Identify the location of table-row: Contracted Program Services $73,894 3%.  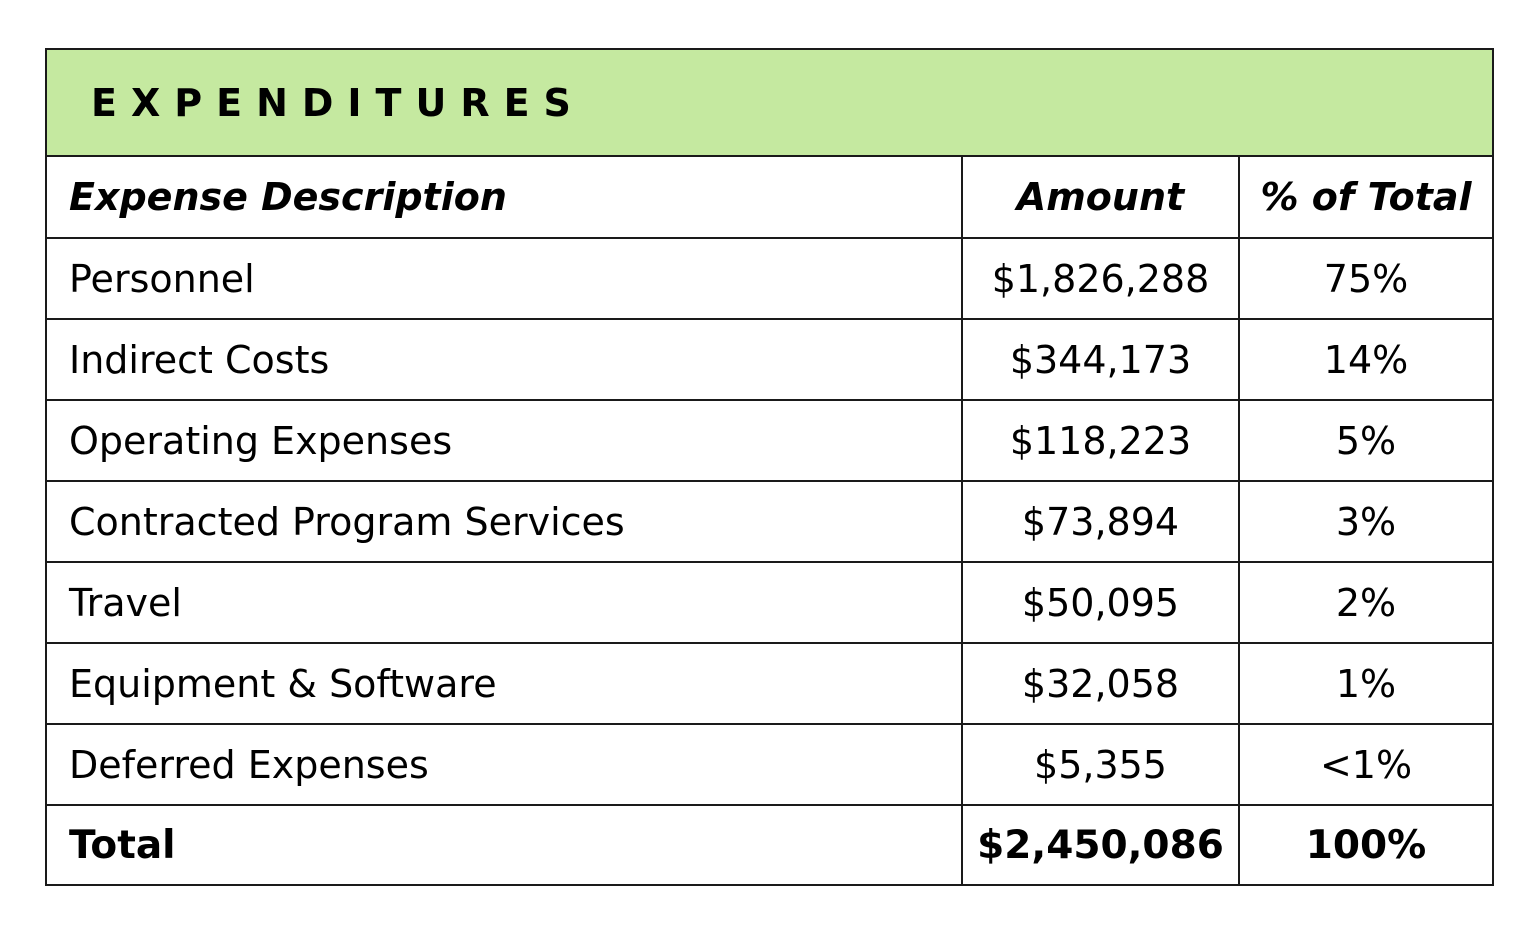
(770, 521).